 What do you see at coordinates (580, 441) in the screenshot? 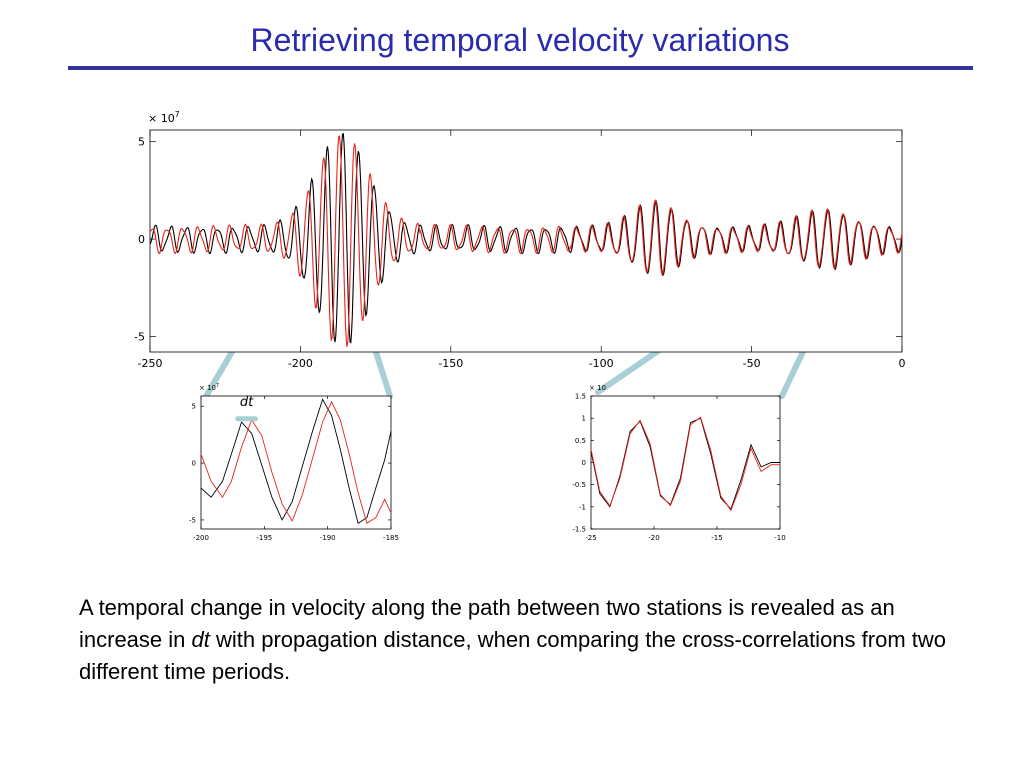
I see `y-tick-label: 0.5` at bounding box center [580, 441].